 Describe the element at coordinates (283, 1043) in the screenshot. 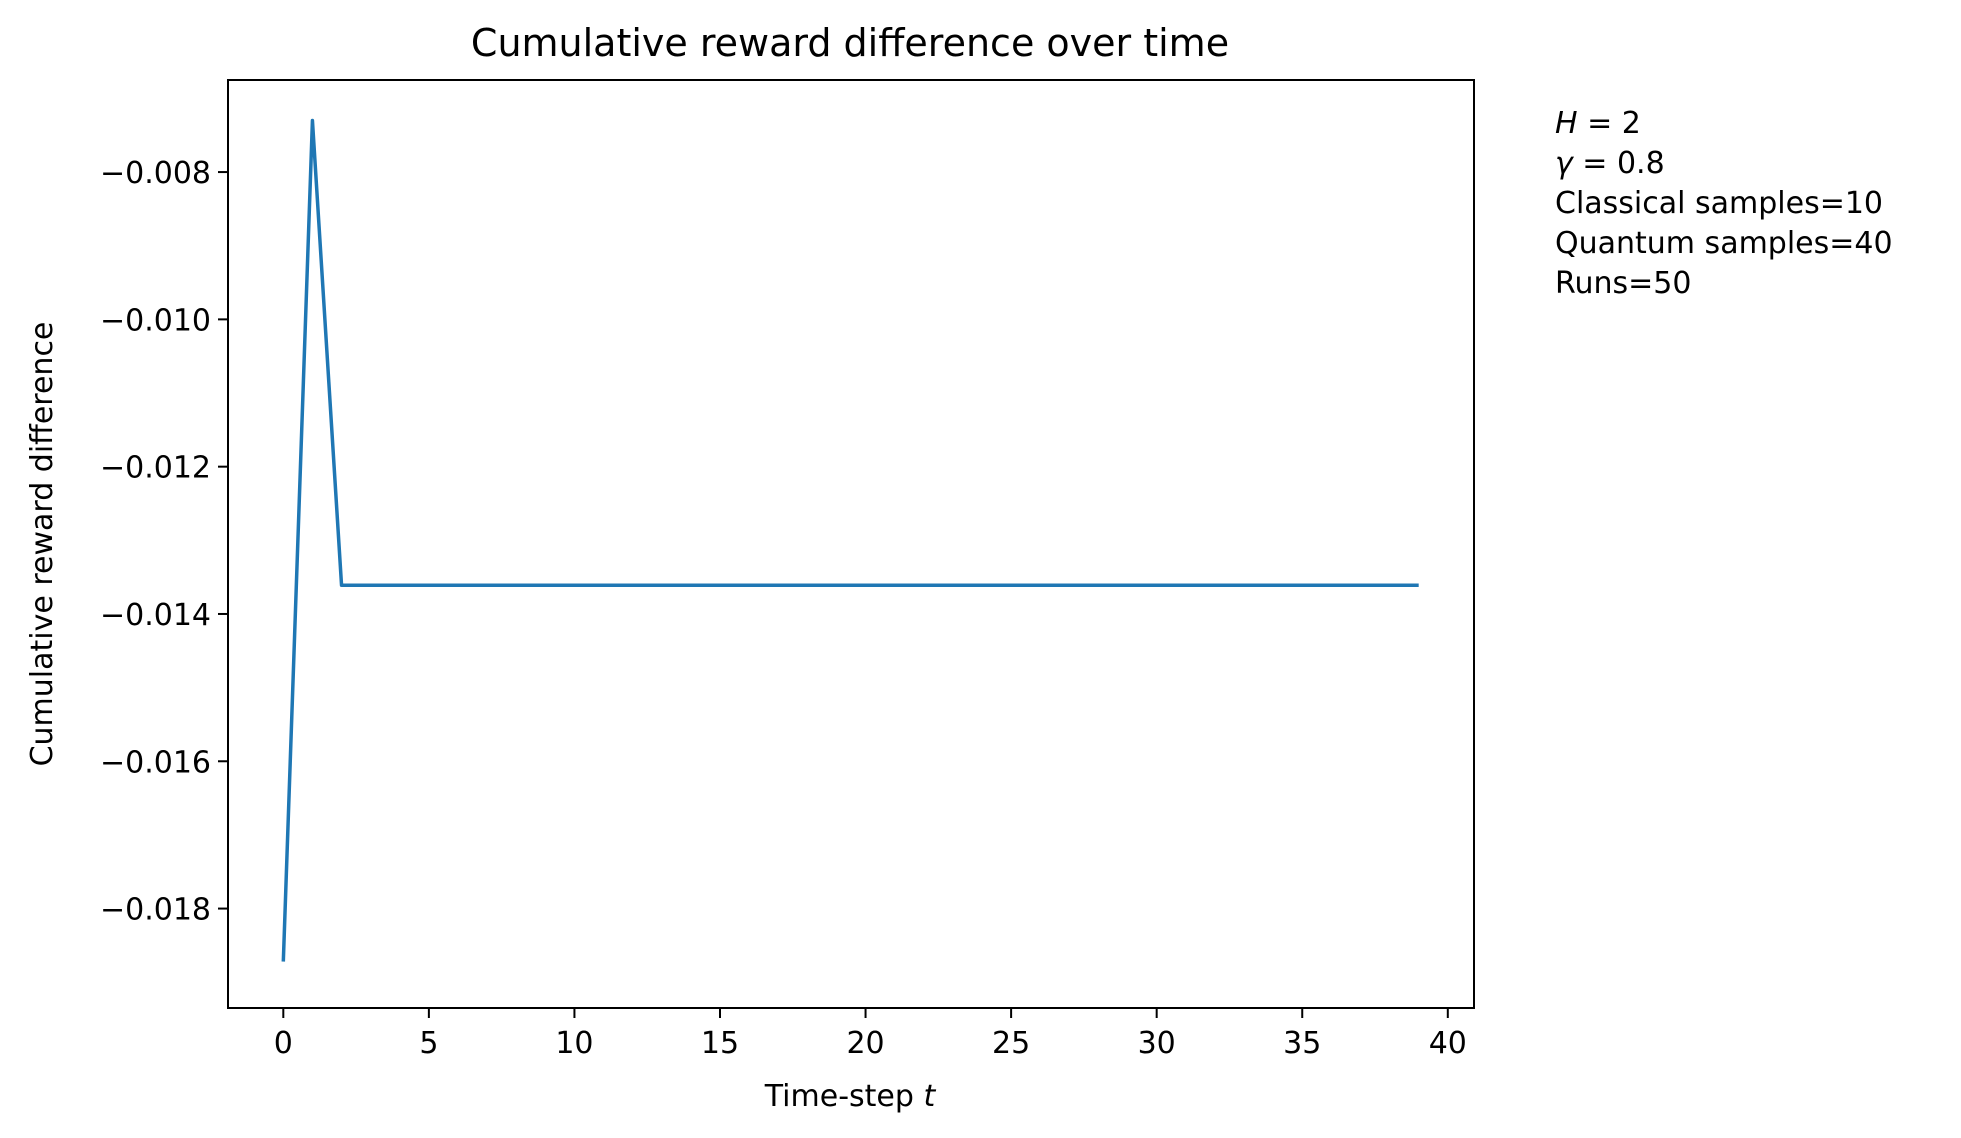

I see `x-tick-label-0: 0` at that location.